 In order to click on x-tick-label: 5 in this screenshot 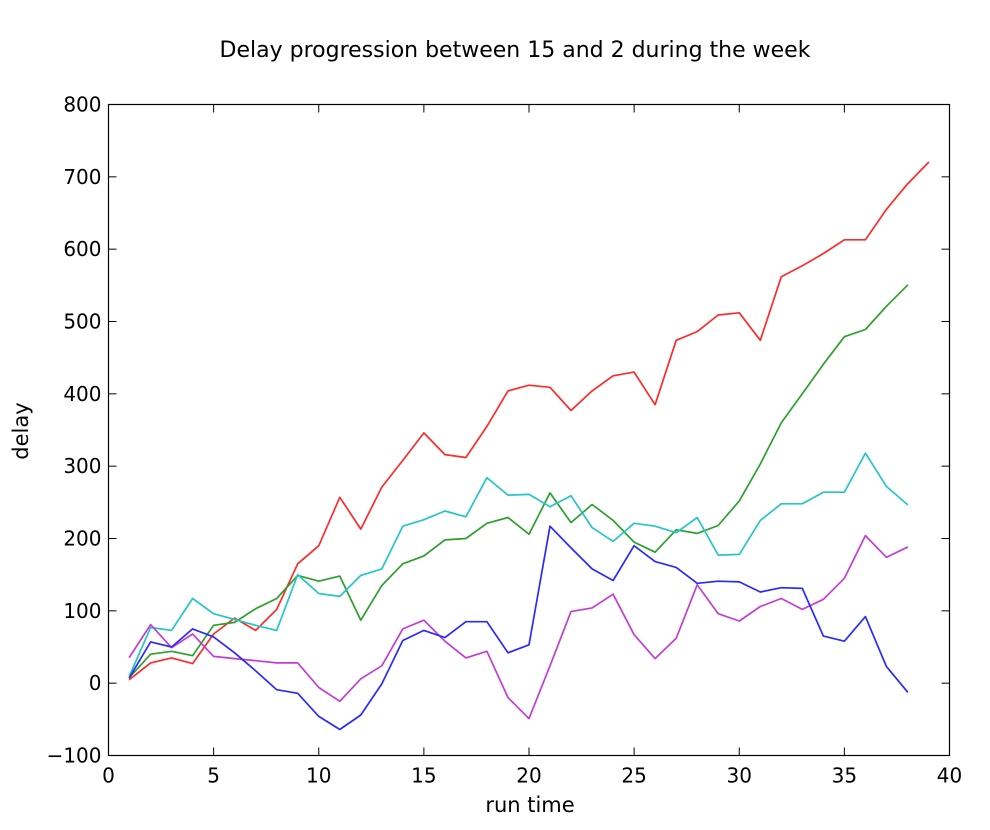, I will do `click(213, 776)`.